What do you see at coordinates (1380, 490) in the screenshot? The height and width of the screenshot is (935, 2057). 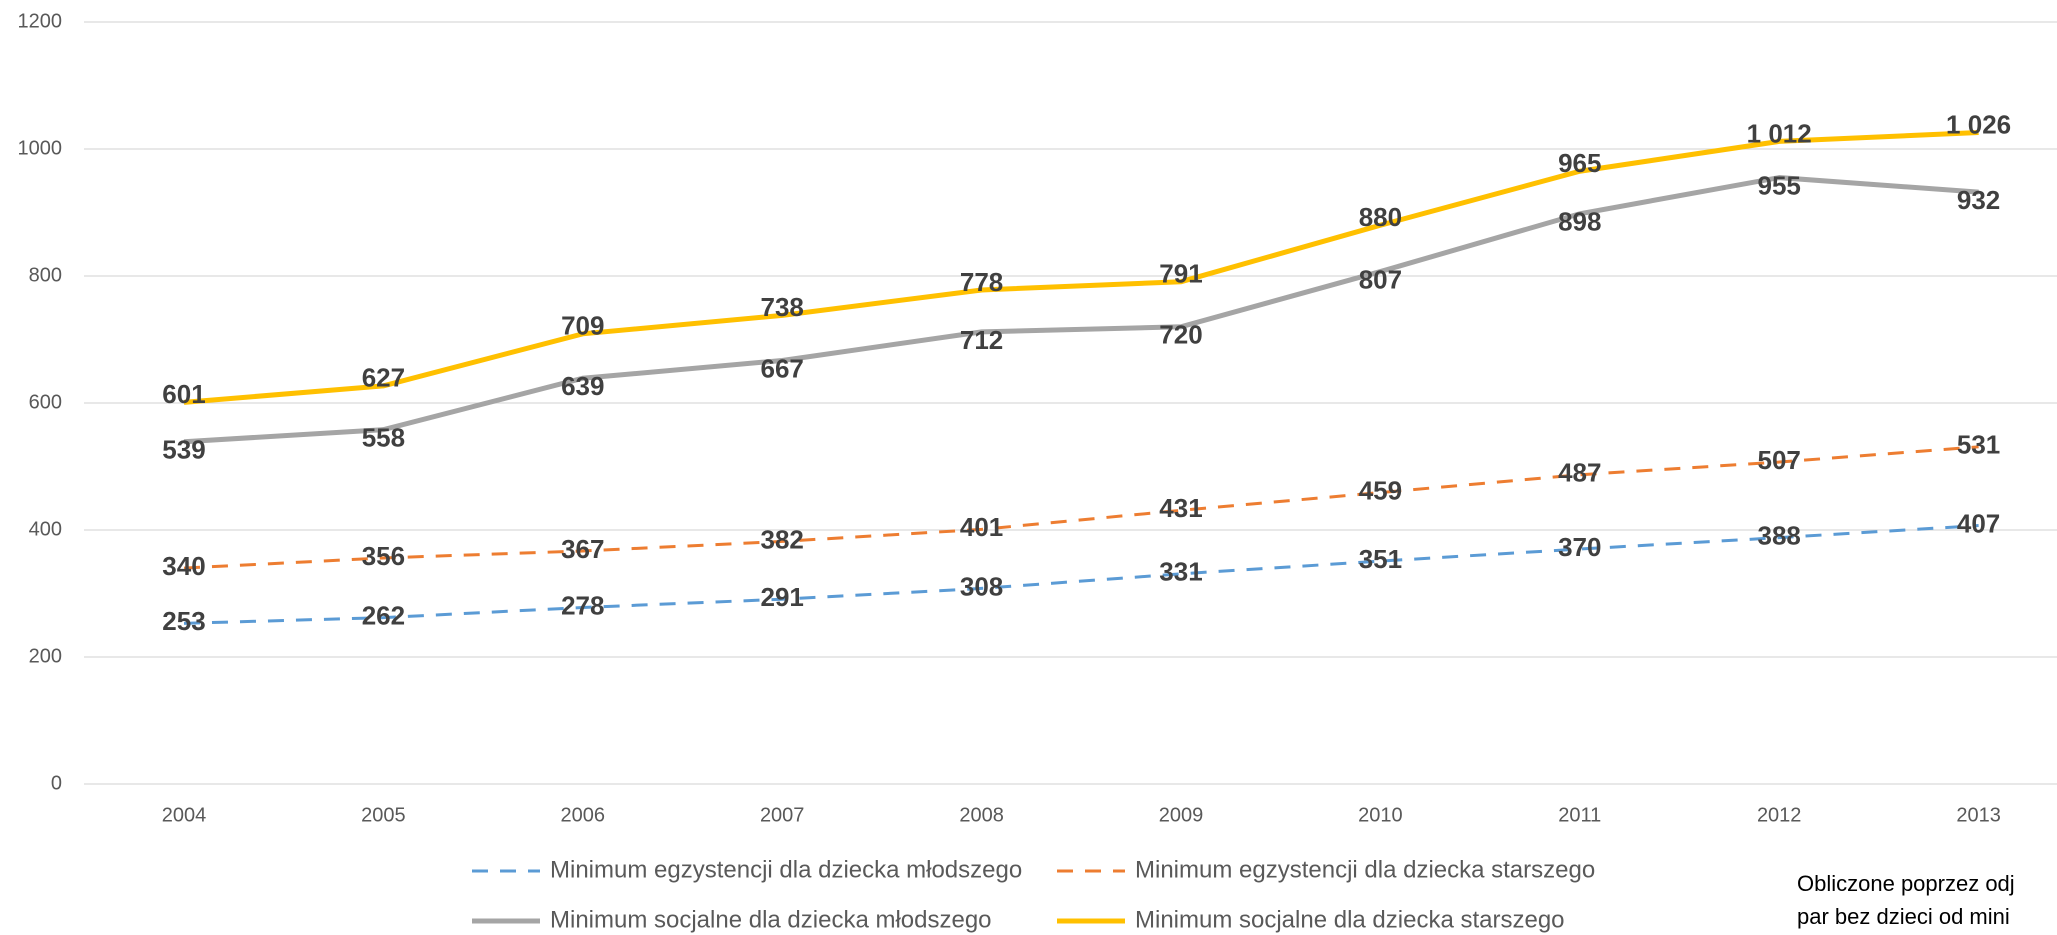 I see `data-label: 459` at bounding box center [1380, 490].